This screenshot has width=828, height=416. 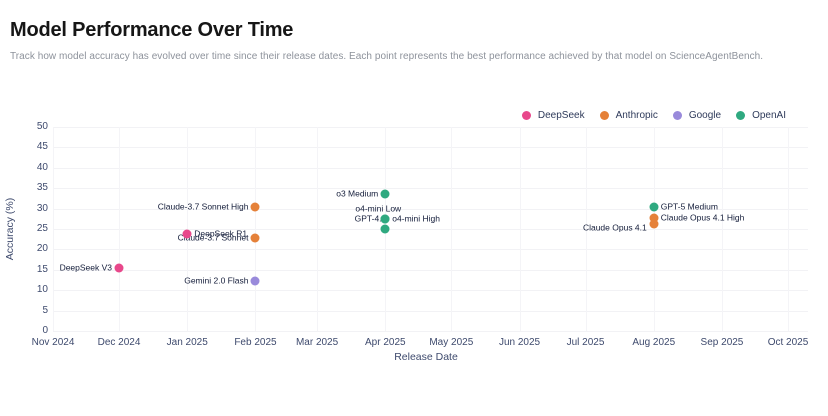 I want to click on legend-item-anthropic: Anthropic, so click(x=628, y=115).